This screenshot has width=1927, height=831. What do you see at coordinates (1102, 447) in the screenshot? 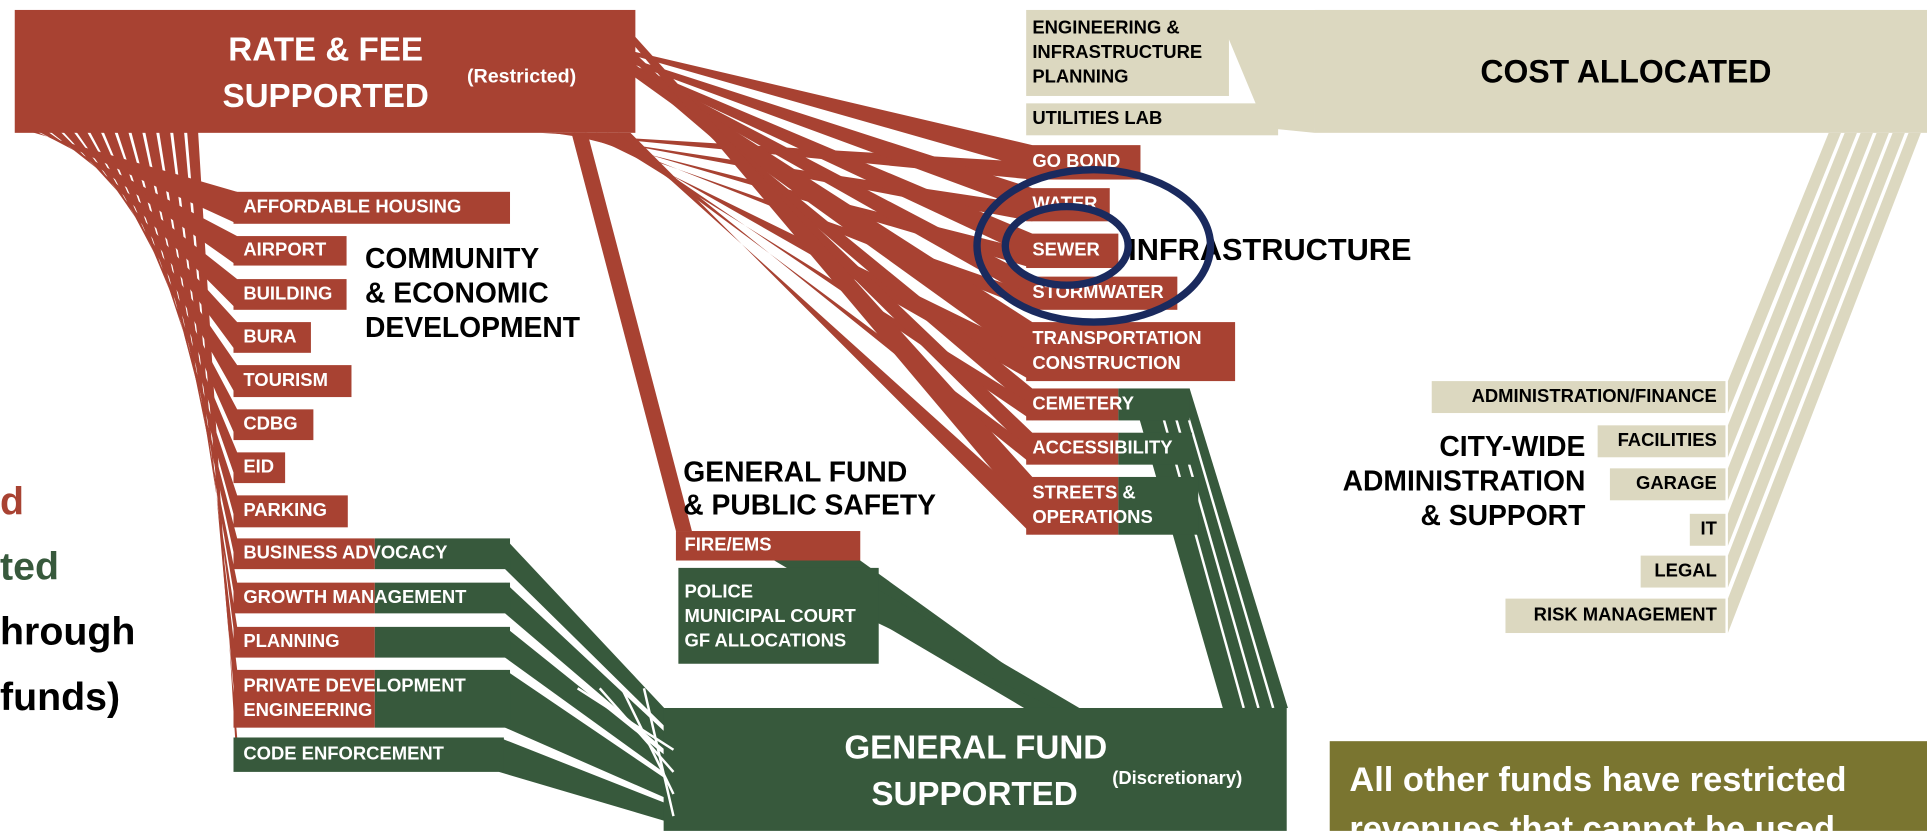
I see `item-label: ACCESSIBILITY` at bounding box center [1102, 447].